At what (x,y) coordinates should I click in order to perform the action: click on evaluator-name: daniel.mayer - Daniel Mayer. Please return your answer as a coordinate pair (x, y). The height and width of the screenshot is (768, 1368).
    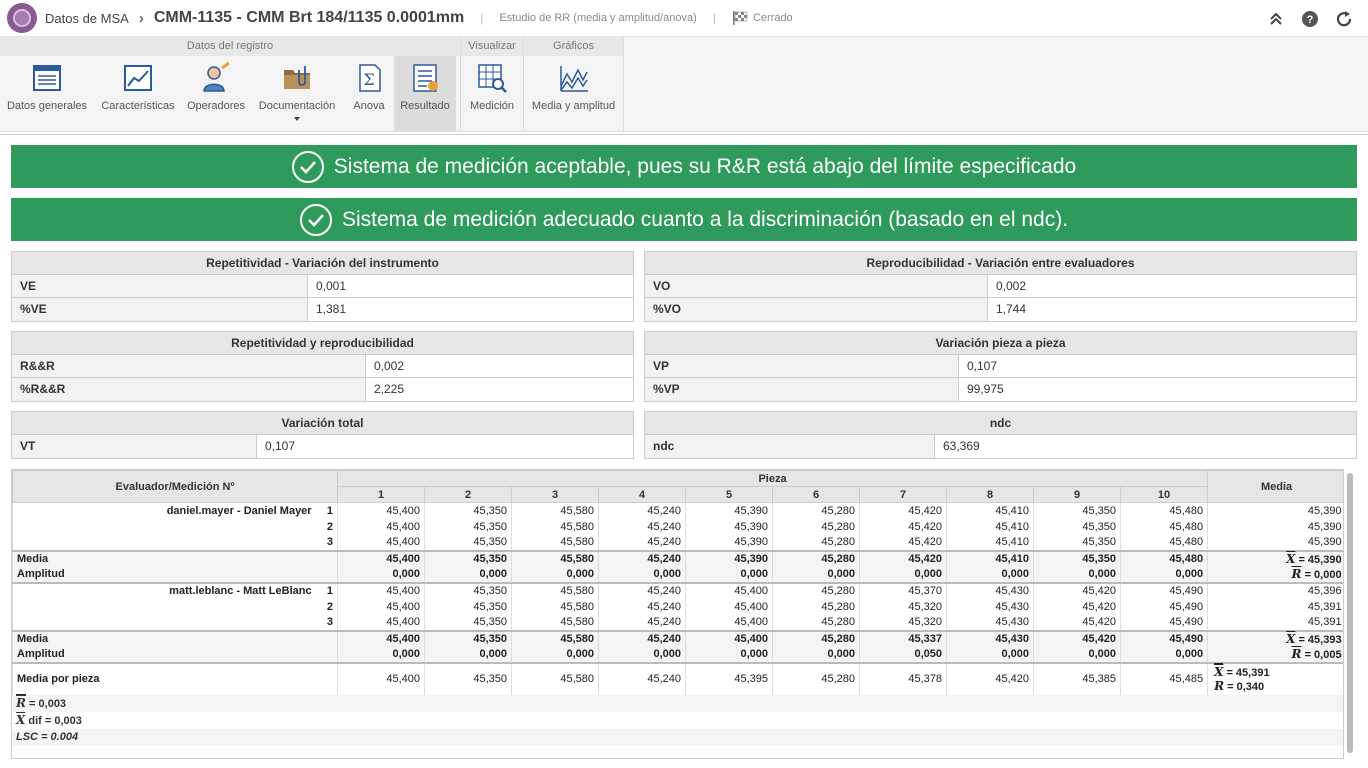
    Looking at the image, I should click on (239, 510).